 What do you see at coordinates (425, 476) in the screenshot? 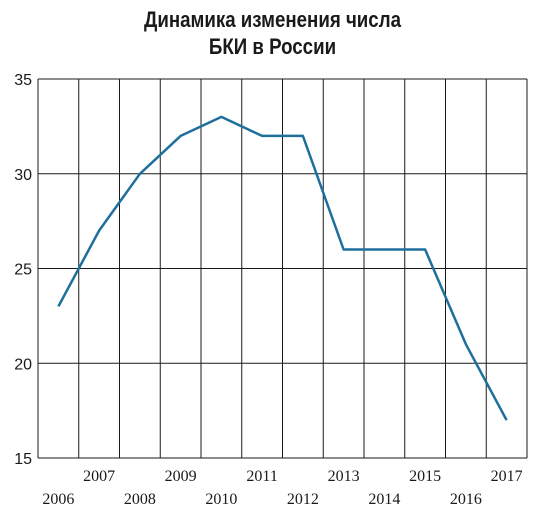
I see `x-tick-label-2015: 2015` at bounding box center [425, 476].